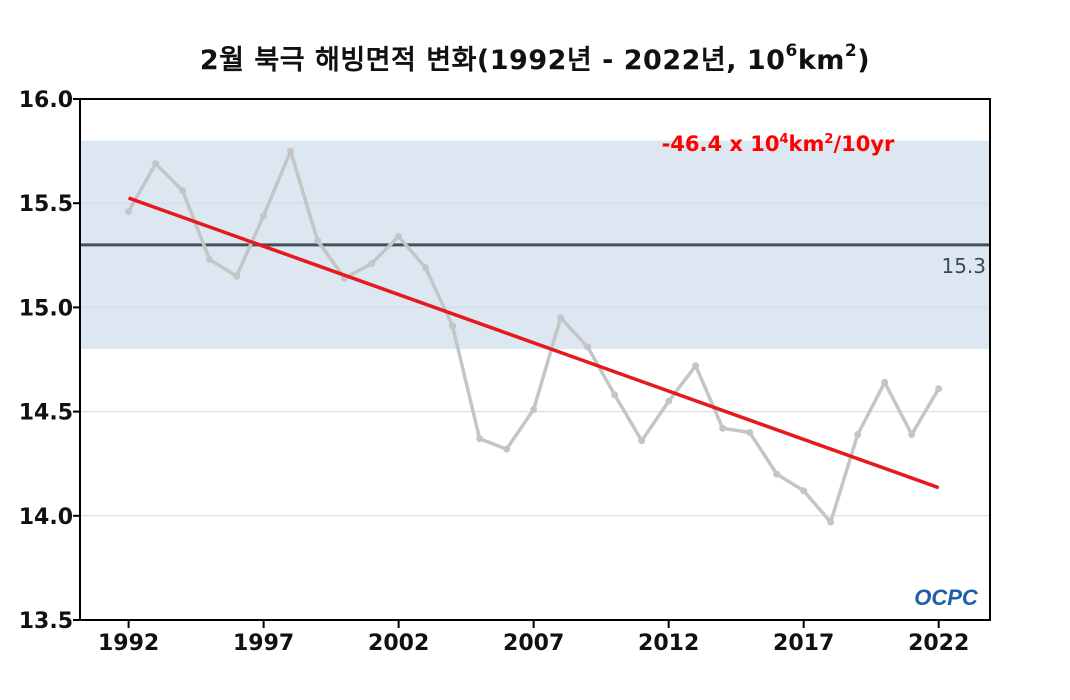  Describe the element at coordinates (46, 517) in the screenshot. I see `y-tick-label: 14.0` at that location.